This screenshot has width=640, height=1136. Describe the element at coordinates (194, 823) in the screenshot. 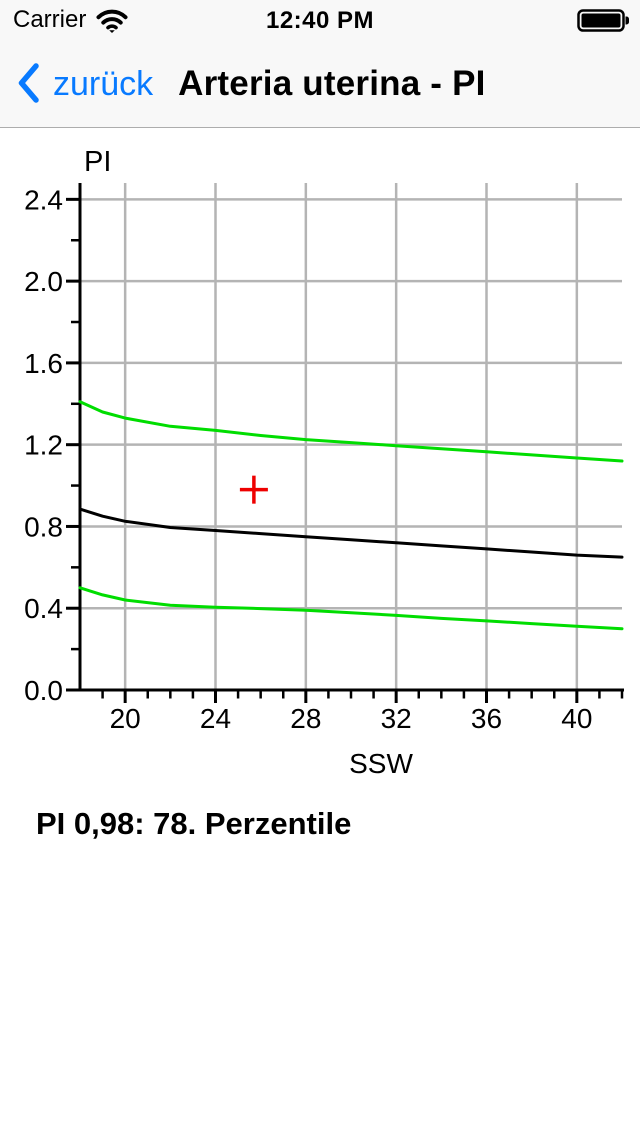

I see `result-text: PI 0,98: 78. Perzentile` at that location.